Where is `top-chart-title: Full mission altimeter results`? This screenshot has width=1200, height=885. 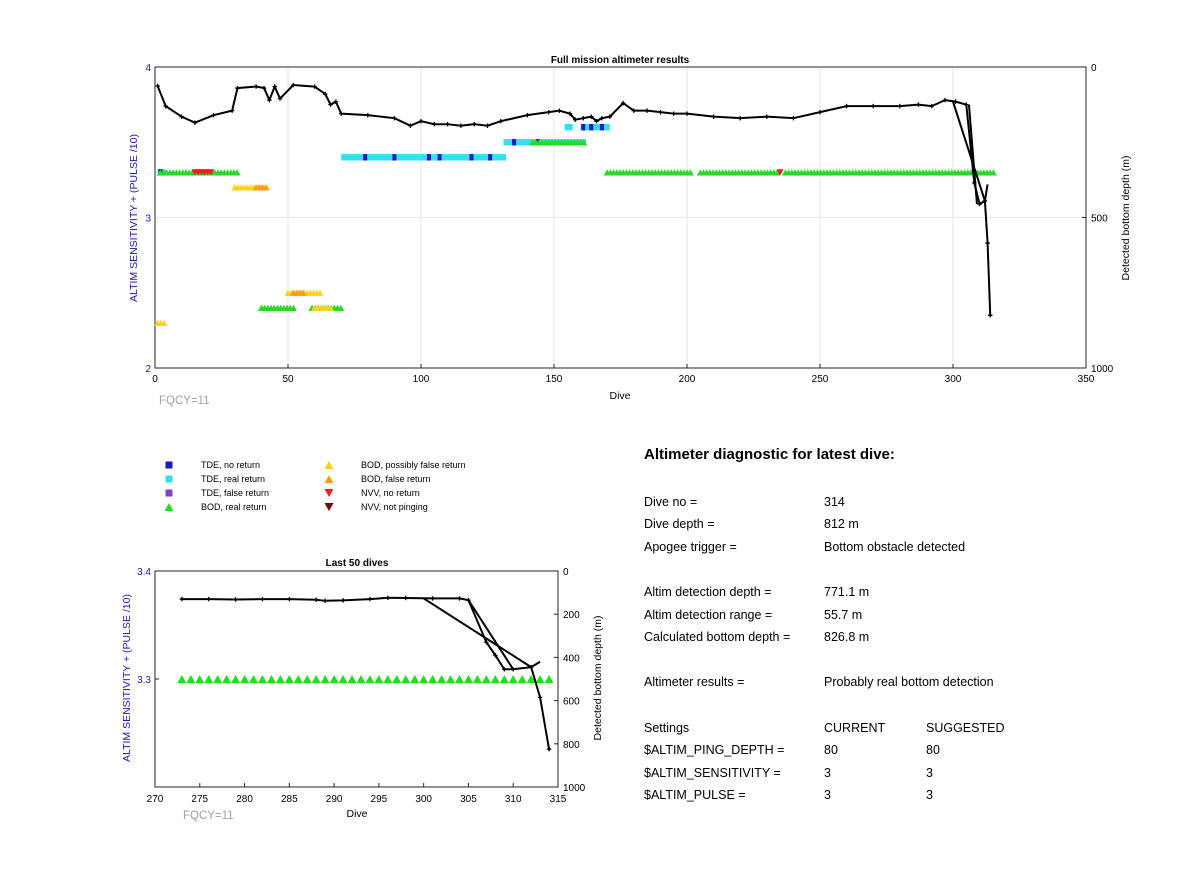 top-chart-title: Full mission altimeter results is located at coordinates (620, 60).